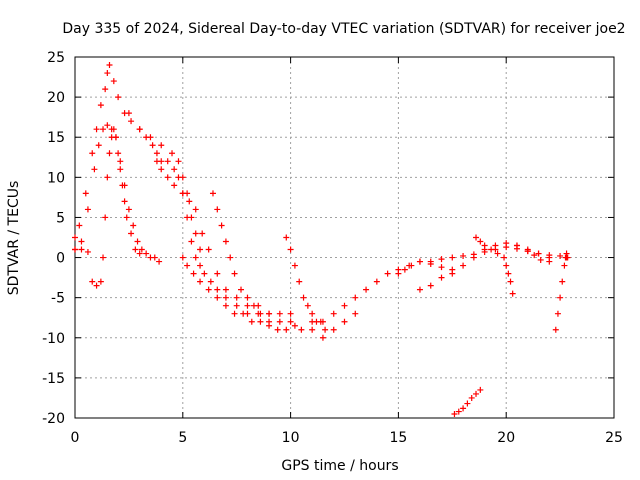 Image resolution: width=640 pixels, height=480 pixels. Describe the element at coordinates (53, 419) in the screenshot. I see `y-tick-label: -20` at that location.